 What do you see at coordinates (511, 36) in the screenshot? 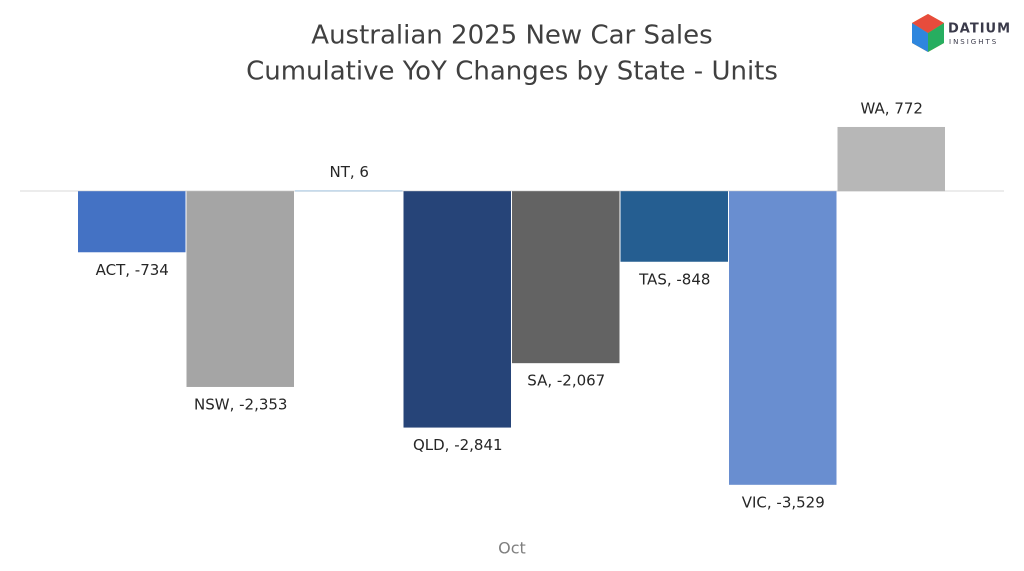
I see `chart-title: Australian 2025 New Car Sales` at bounding box center [511, 36].